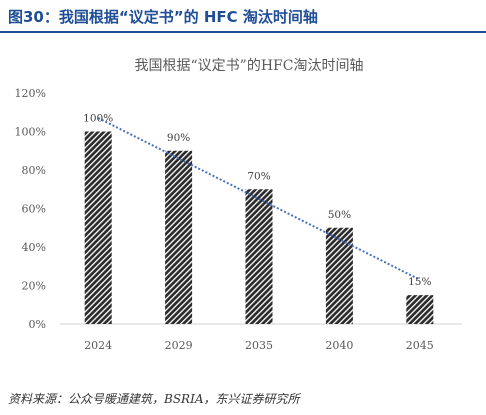 The width and height of the screenshot is (486, 415). I want to click on x-tick-label: 2035, so click(259, 345).